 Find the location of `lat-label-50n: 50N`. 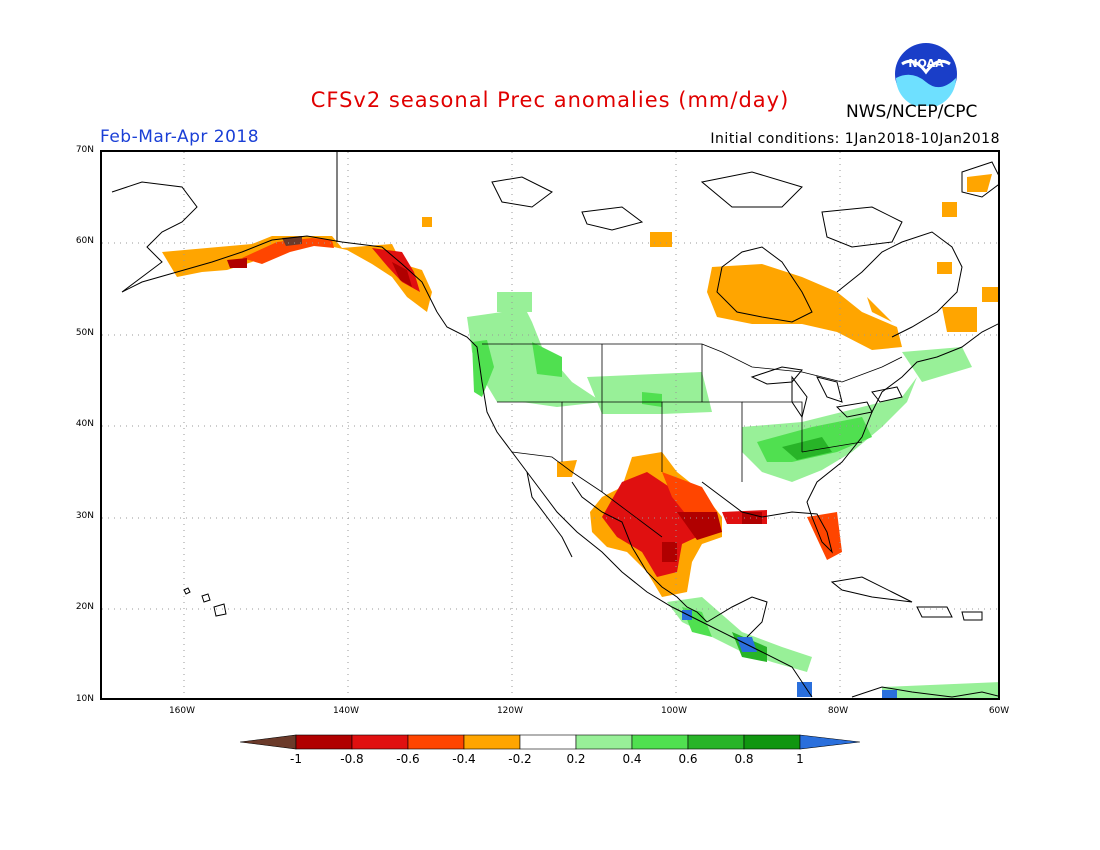

lat-label-50n: 50N is located at coordinates (84, 333).